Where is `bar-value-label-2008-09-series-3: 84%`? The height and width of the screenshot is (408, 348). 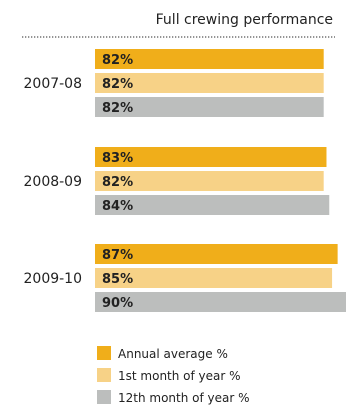
bar-value-label-2008-09-series-3: 84% is located at coordinates (117, 206).